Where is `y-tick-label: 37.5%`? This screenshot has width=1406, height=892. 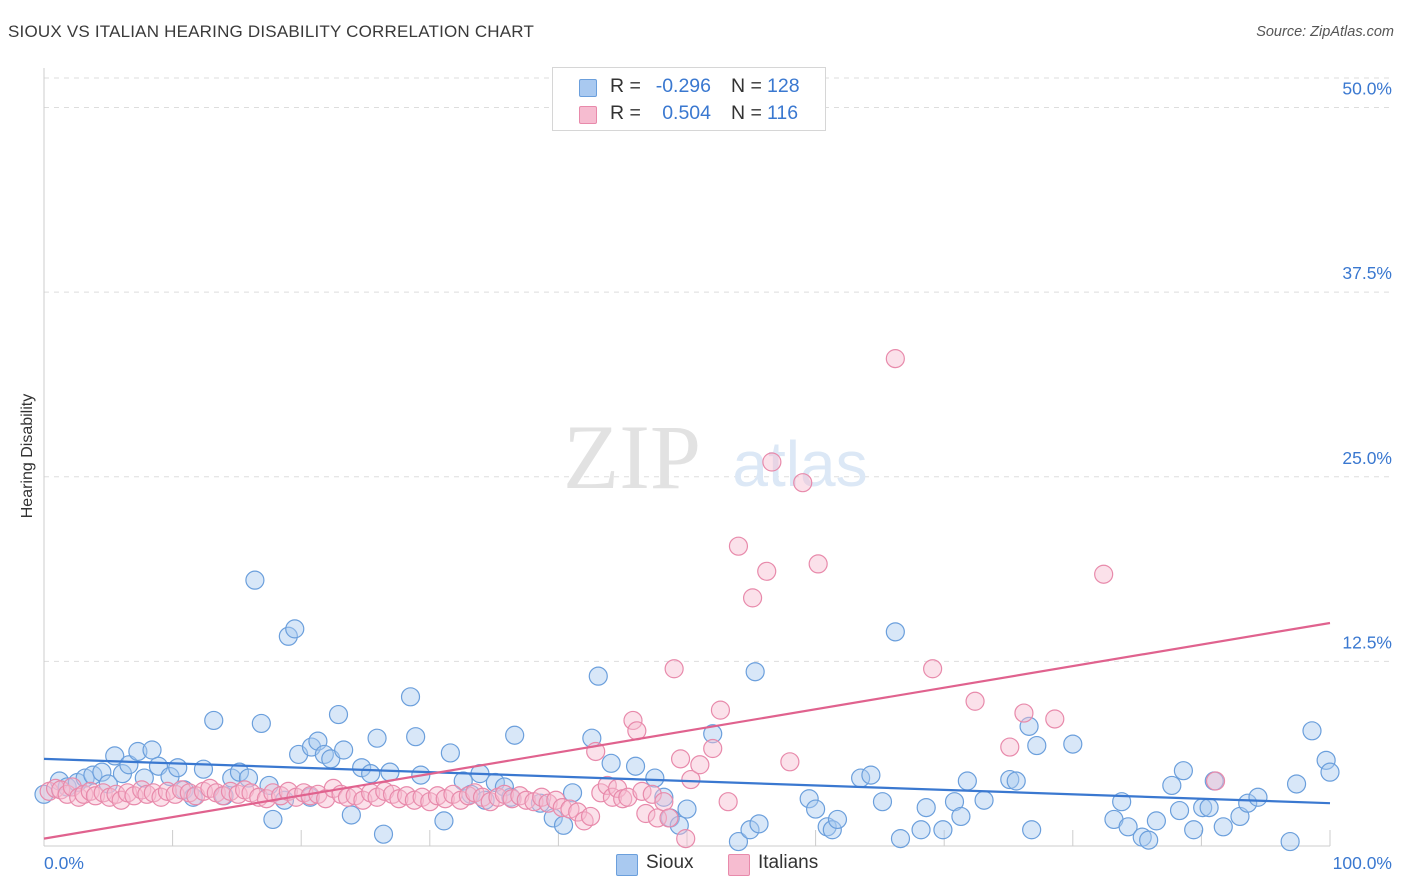
y-tick-label: 37.5% is located at coordinates (1367, 273).